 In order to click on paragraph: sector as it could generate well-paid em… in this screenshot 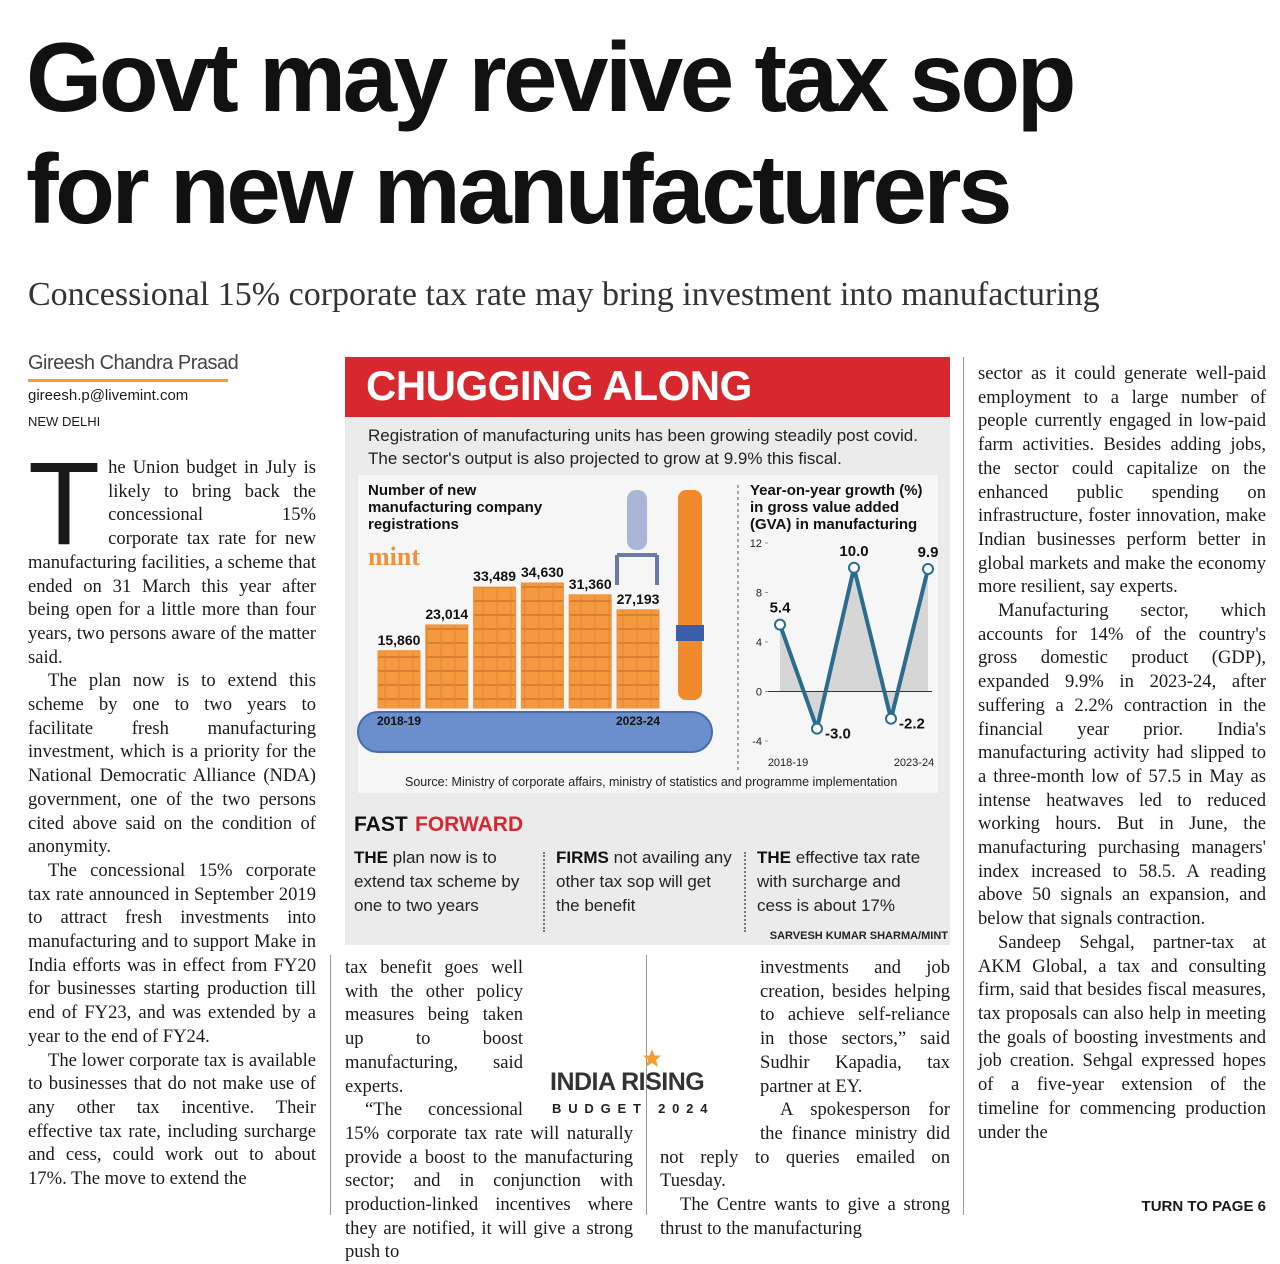, I will do `click(1122, 480)`.